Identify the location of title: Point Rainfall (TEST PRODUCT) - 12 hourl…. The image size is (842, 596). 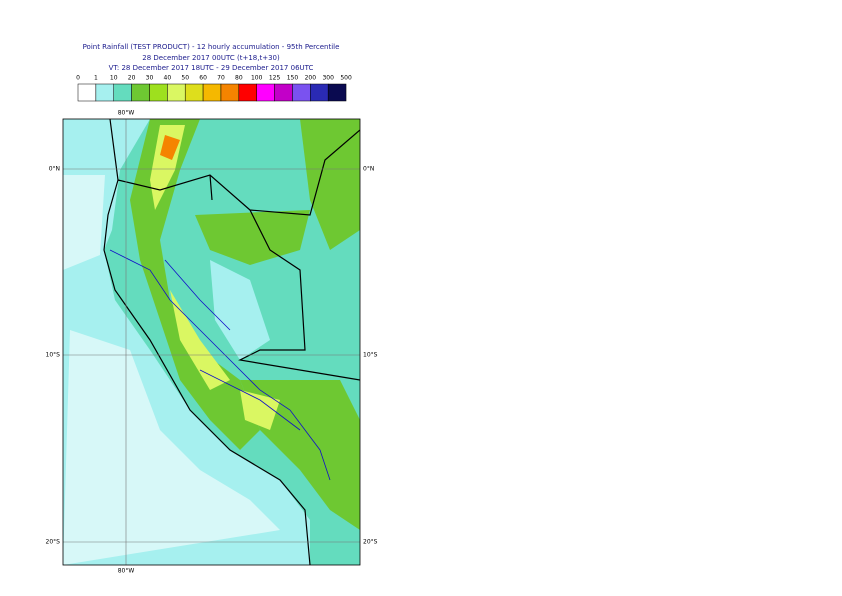
(211, 47).